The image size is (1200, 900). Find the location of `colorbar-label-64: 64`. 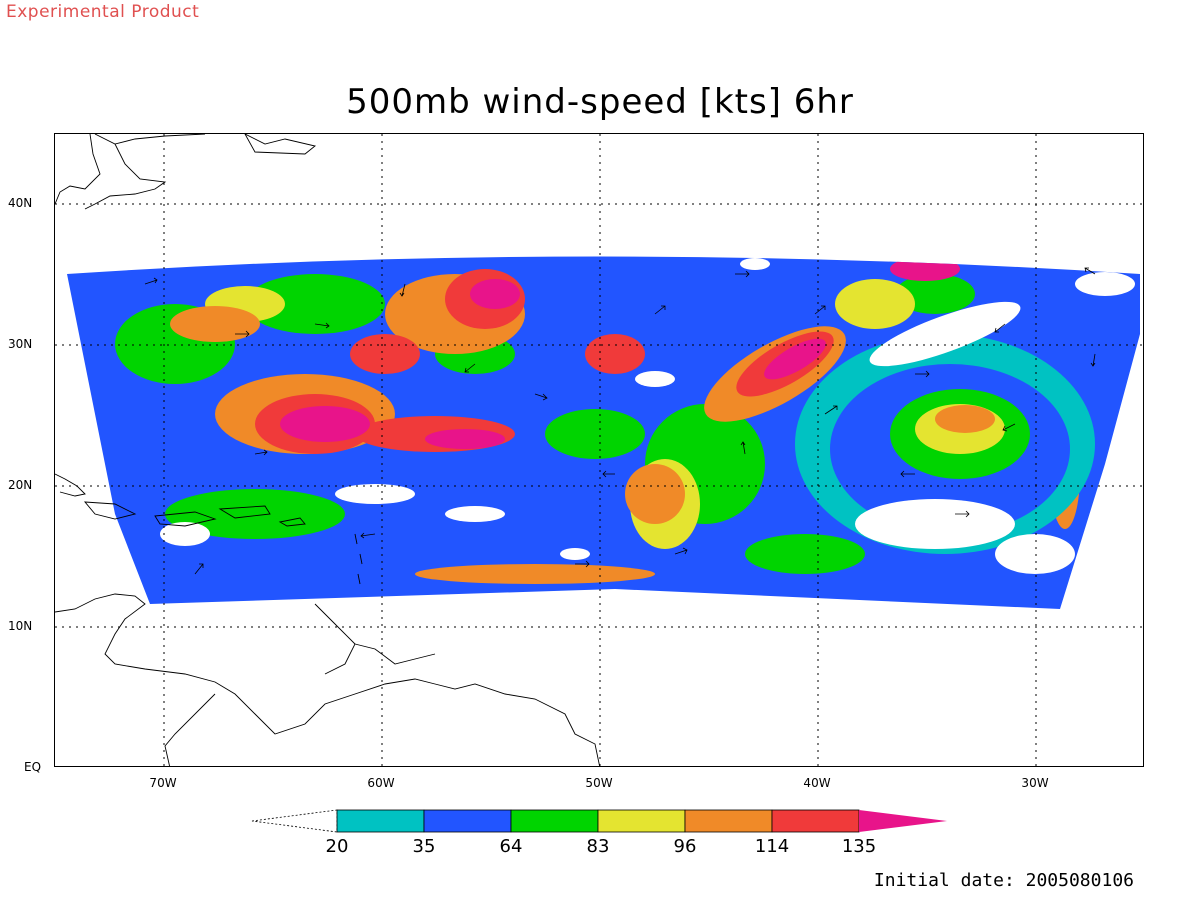

colorbar-label-64: 64 is located at coordinates (511, 846).